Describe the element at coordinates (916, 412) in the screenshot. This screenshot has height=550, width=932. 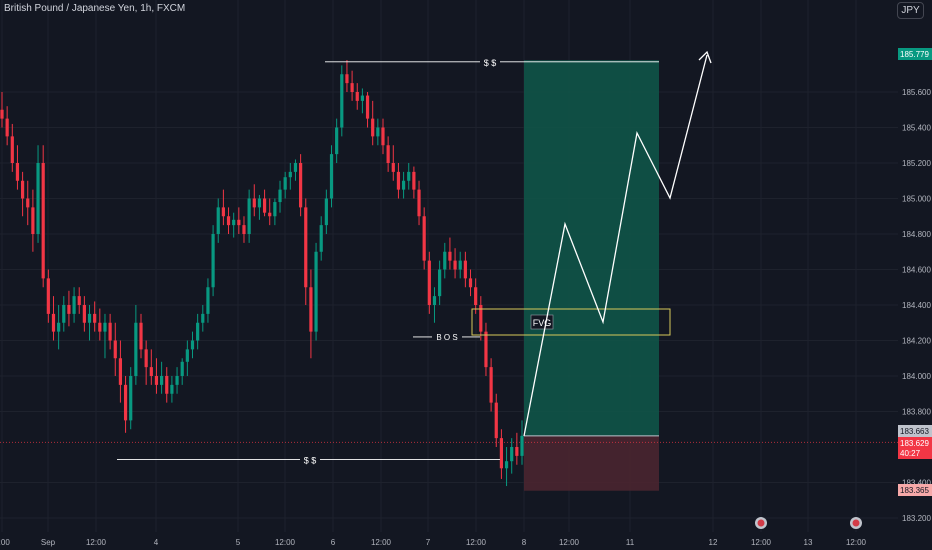
I see `price-tick-label: 183.800` at that location.